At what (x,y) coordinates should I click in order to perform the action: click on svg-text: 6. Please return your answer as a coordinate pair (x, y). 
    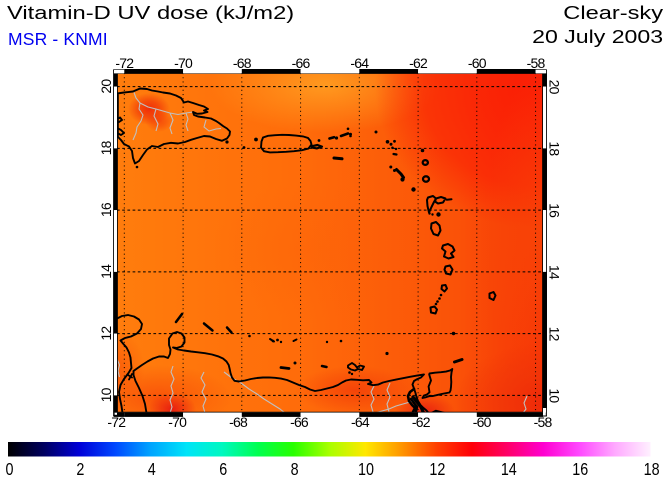
    Looking at the image, I should click on (223, 470).